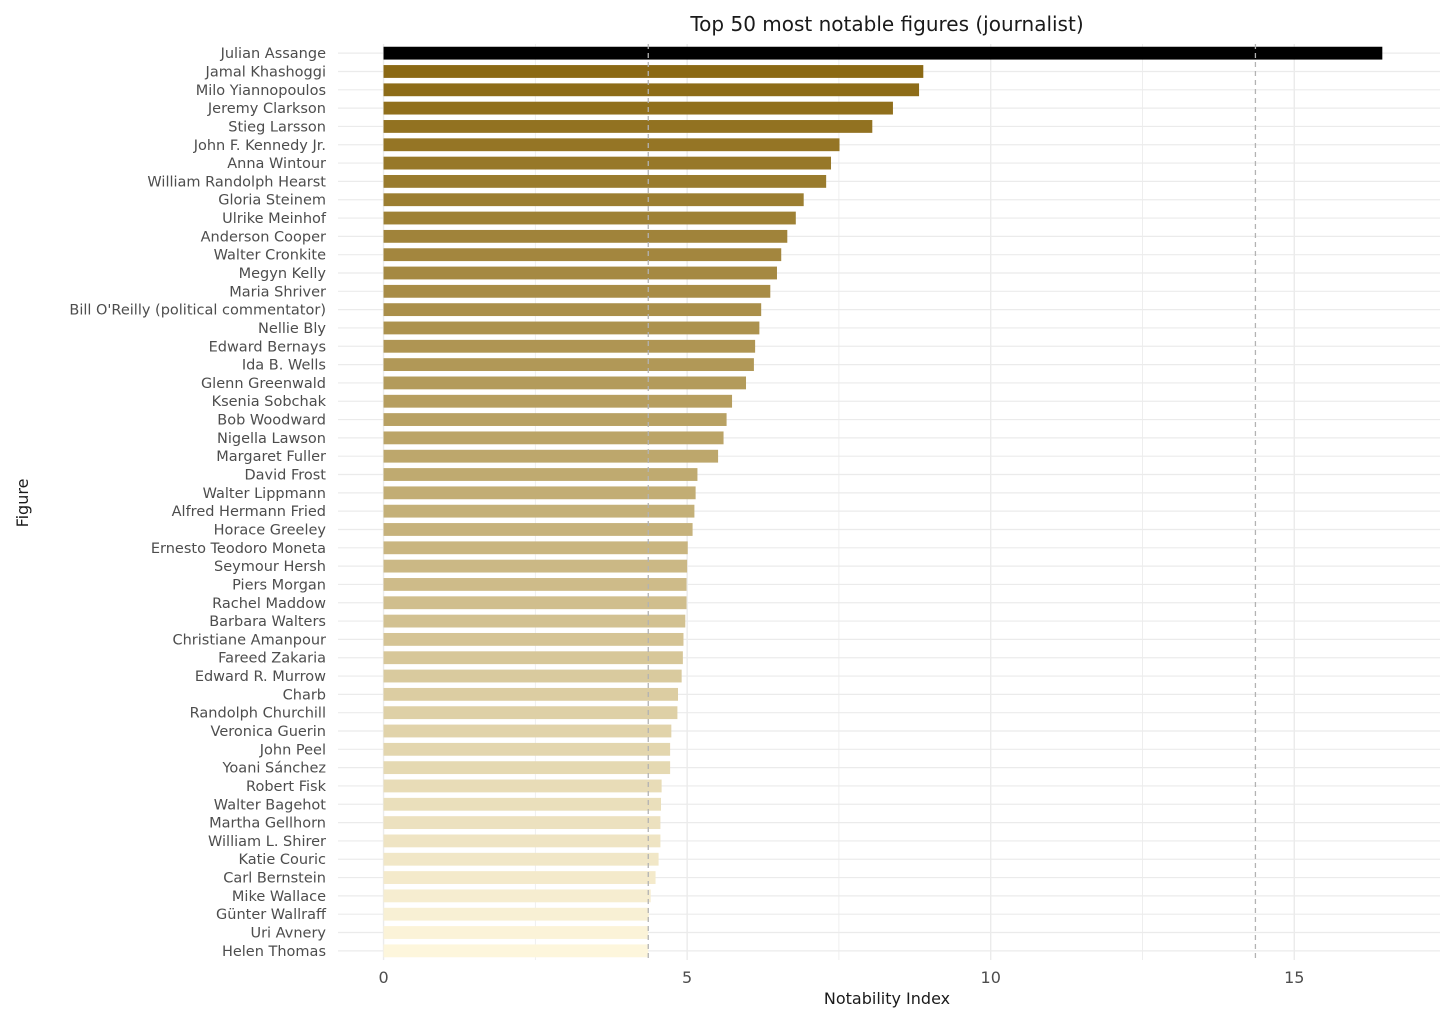 This screenshot has width=1456, height=1028. What do you see at coordinates (274, 219) in the screenshot?
I see `category-label: Ulrike Meinhof` at bounding box center [274, 219].